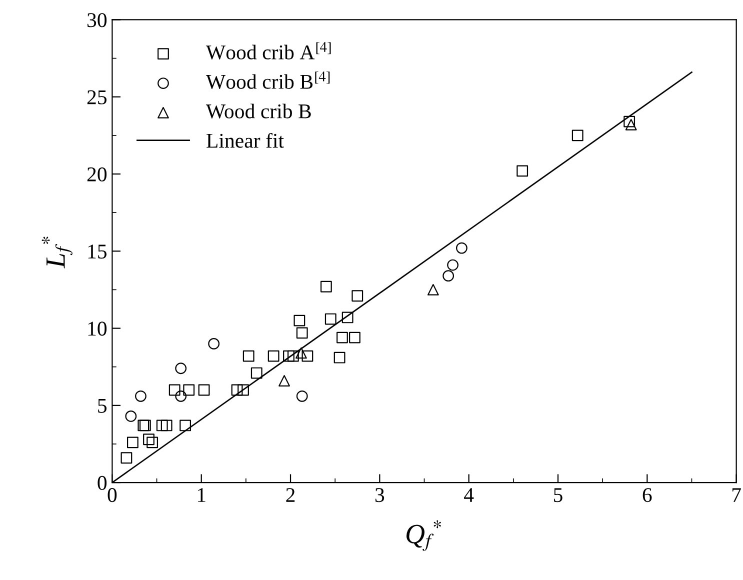  What do you see at coordinates (647, 495) in the screenshot?
I see `x-tick-label: 6` at bounding box center [647, 495].